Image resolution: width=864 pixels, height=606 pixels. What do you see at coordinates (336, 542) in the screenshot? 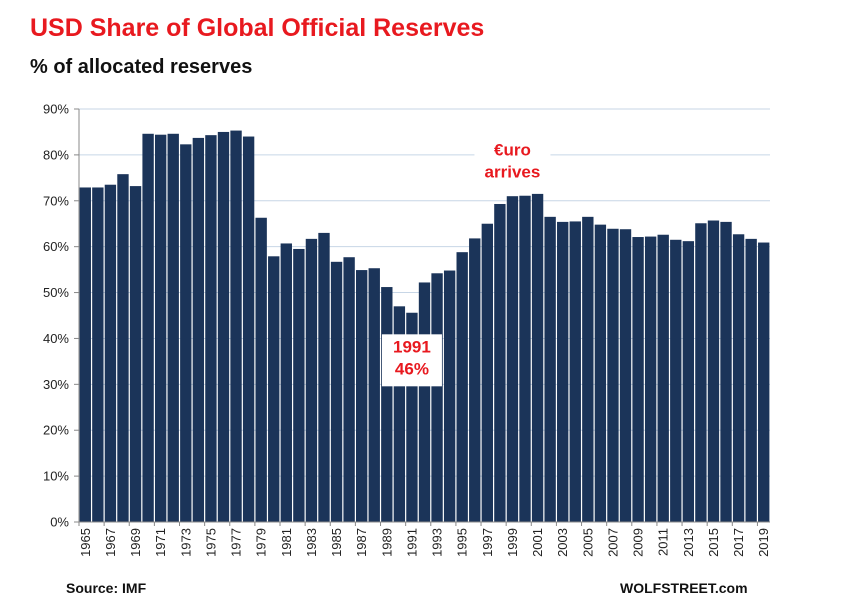
I see `x-tick-label: 1985` at bounding box center [336, 542].